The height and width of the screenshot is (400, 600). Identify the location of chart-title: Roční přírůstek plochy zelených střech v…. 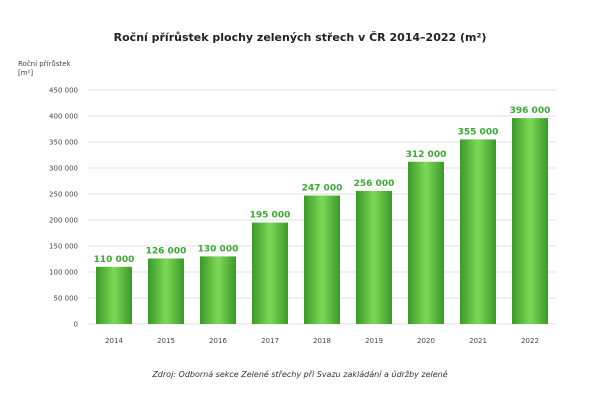
(300, 37).